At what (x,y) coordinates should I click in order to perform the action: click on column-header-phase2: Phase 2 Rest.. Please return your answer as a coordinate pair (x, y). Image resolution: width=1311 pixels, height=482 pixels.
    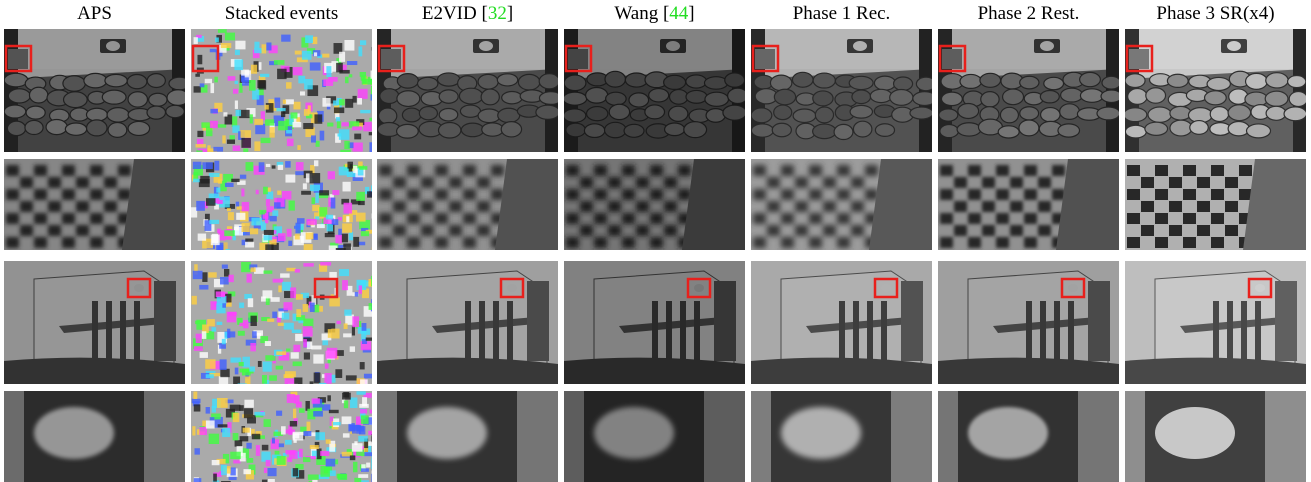
    Looking at the image, I should click on (1028, 14).